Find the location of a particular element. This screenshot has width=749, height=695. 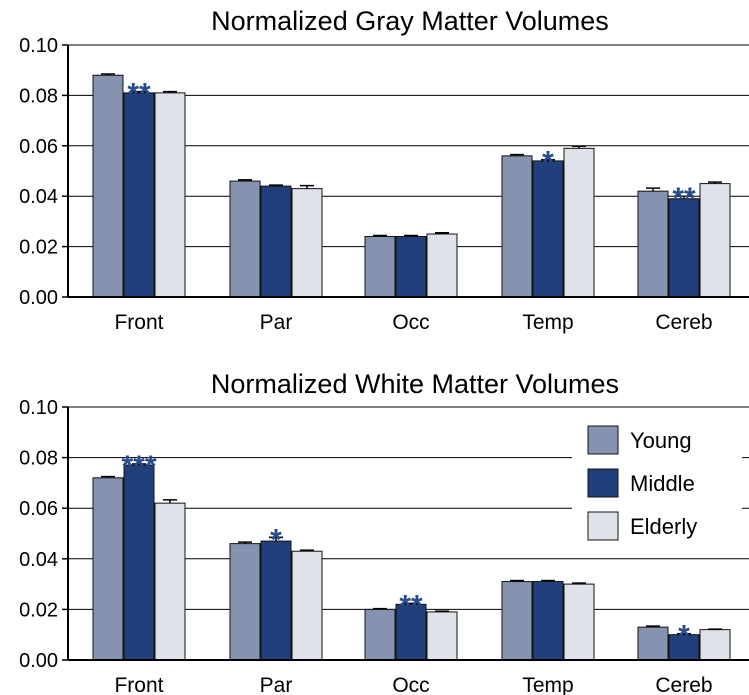

legend-label: Young is located at coordinates (661, 440).